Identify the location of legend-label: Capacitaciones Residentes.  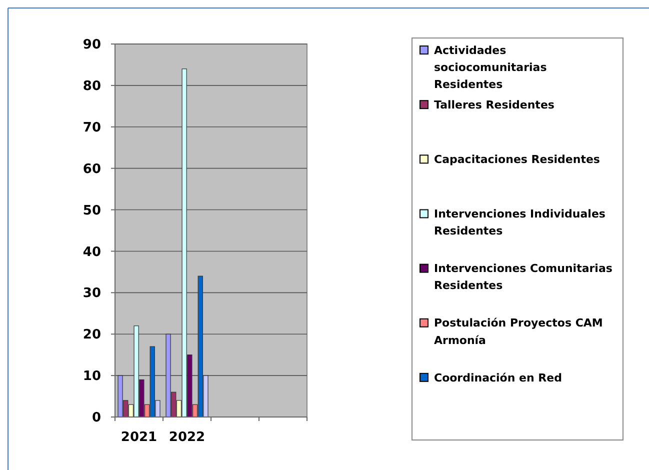
(517, 159).